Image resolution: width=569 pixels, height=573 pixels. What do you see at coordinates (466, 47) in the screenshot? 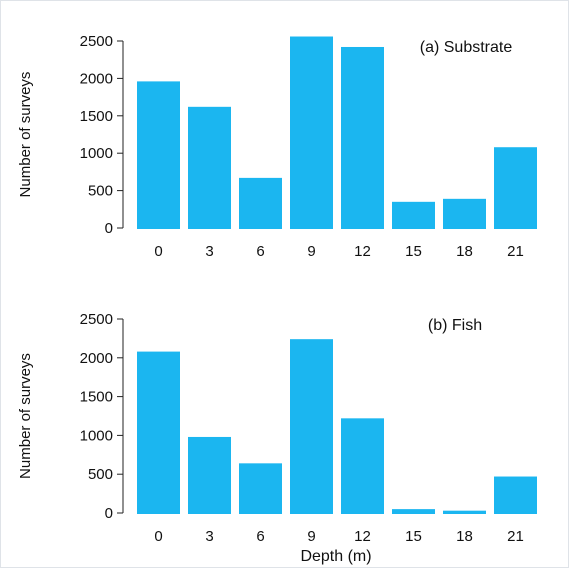
I see `panel-title: (a) Substrate` at bounding box center [466, 47].